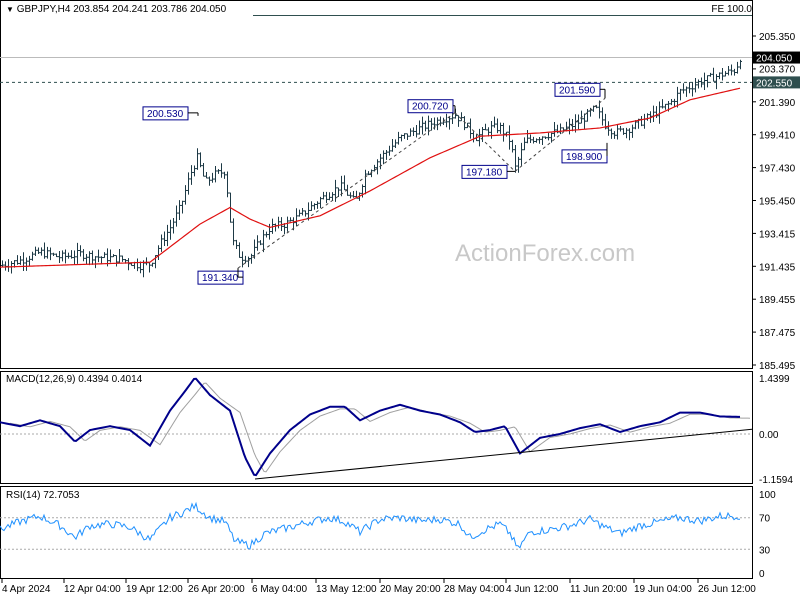  I want to click on price-tick-label: 199.410, so click(777, 136).